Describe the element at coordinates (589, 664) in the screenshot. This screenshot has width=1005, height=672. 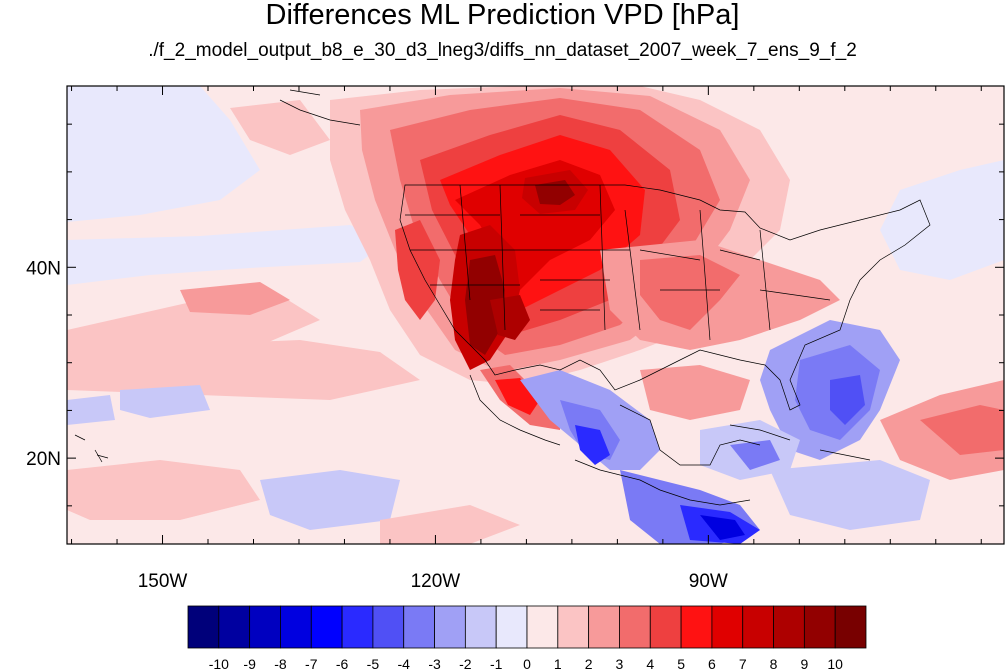
I see `colorbar-label: 2` at that location.